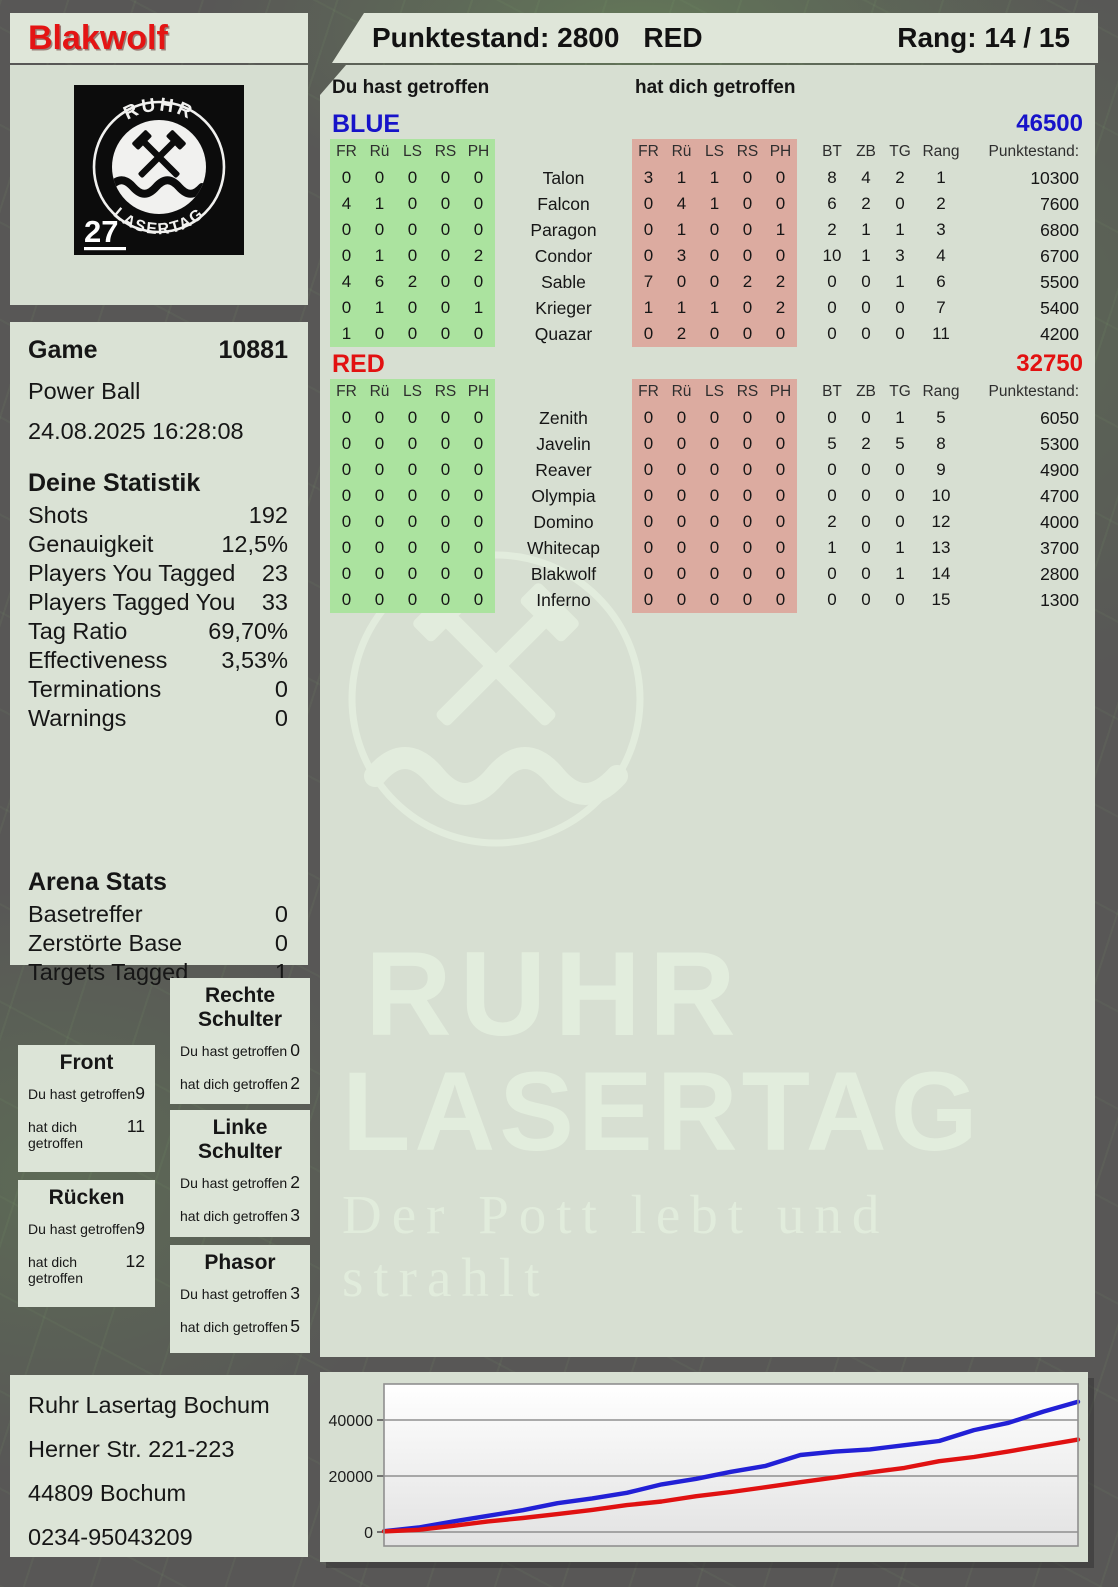  What do you see at coordinates (648, 392) in the screenshot?
I see `zone-column-header: FR` at bounding box center [648, 392].